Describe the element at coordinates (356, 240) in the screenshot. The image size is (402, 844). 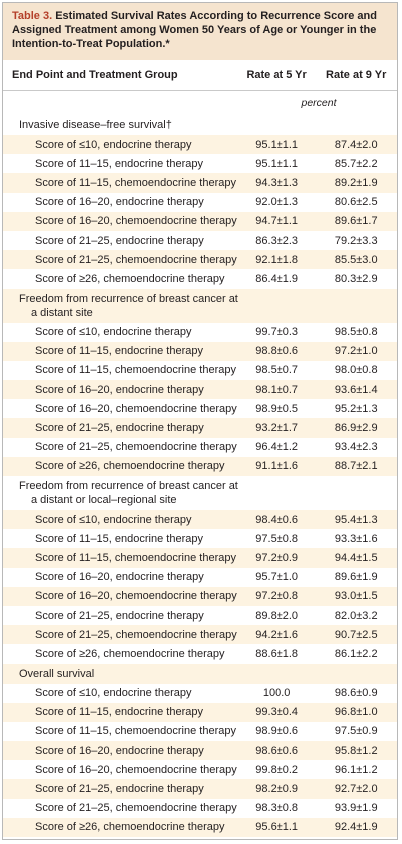
I see `rate-cell: 79.2±3.3` at that location.